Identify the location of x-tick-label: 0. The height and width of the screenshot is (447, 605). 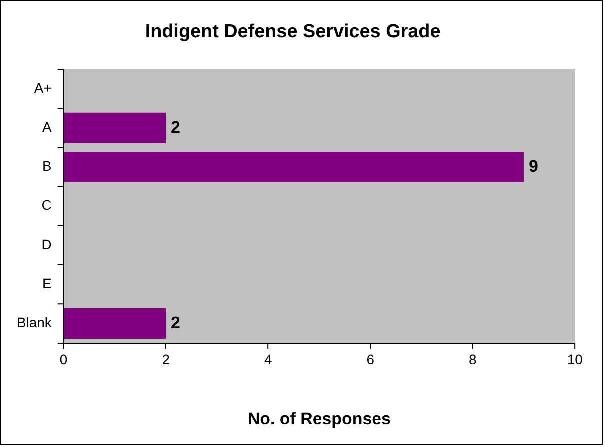
(64, 359).